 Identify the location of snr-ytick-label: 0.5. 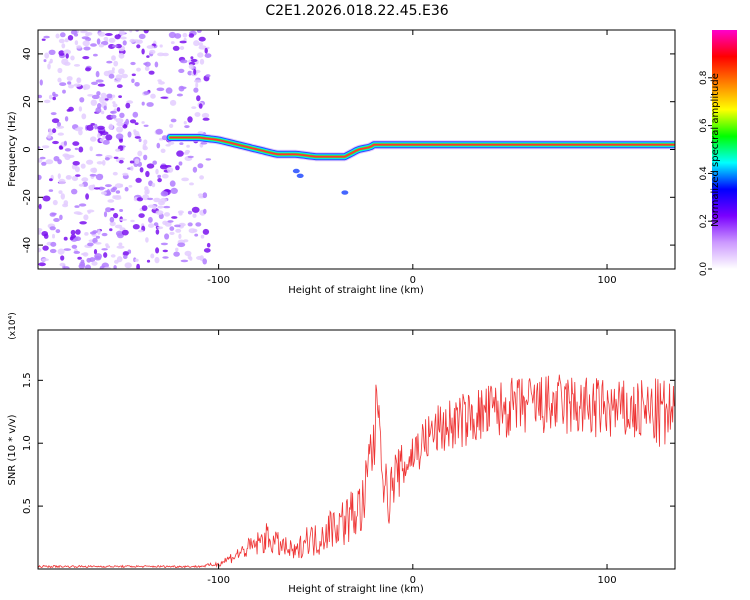
(27, 506).